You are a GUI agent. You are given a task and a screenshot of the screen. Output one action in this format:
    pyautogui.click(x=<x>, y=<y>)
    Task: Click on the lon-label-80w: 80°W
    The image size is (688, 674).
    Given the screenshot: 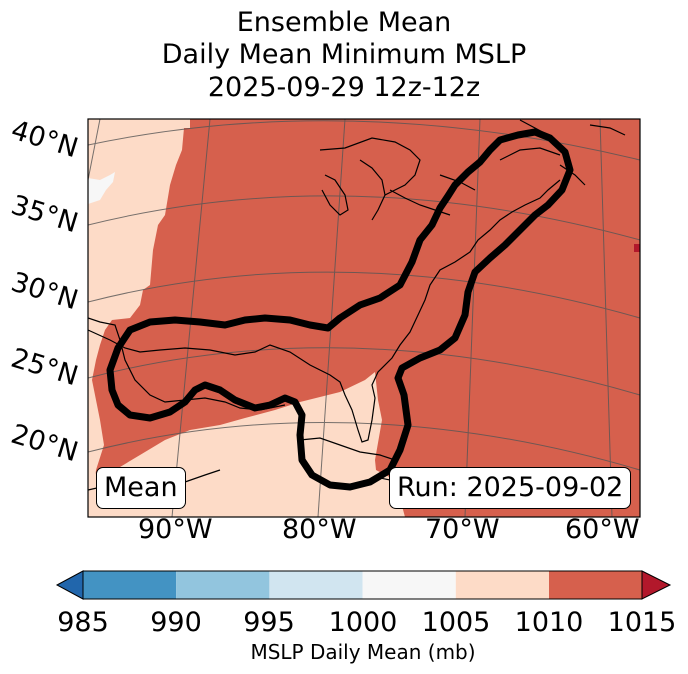 What is the action you would take?
    pyautogui.click(x=319, y=529)
    